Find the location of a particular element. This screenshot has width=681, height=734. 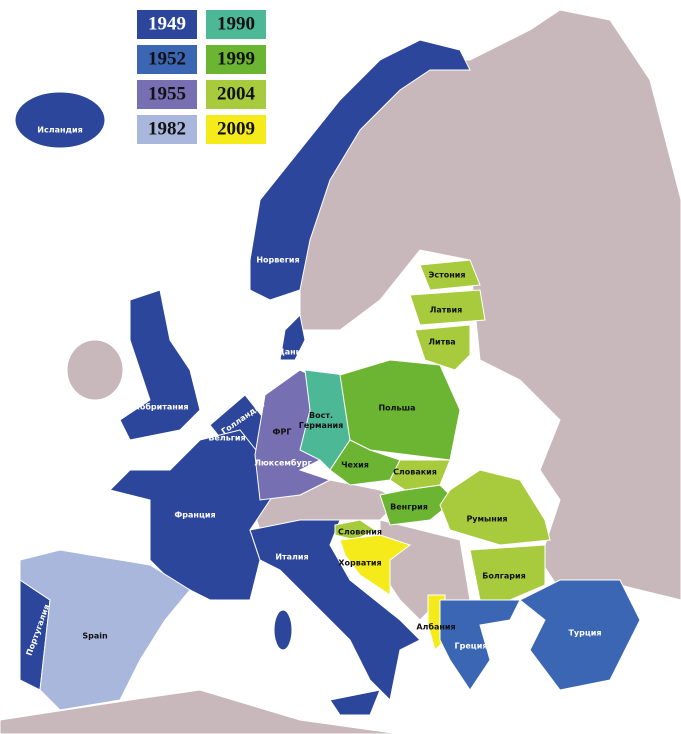

country-label: Spain is located at coordinates (95, 636).